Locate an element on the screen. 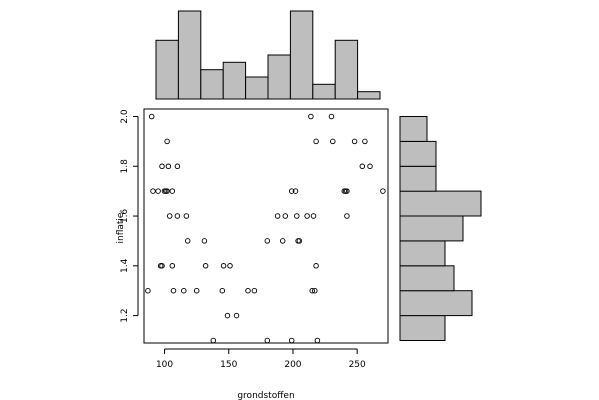 This screenshot has width=599, height=400. y-tick-label-1.4: 1.4 is located at coordinates (125, 265).